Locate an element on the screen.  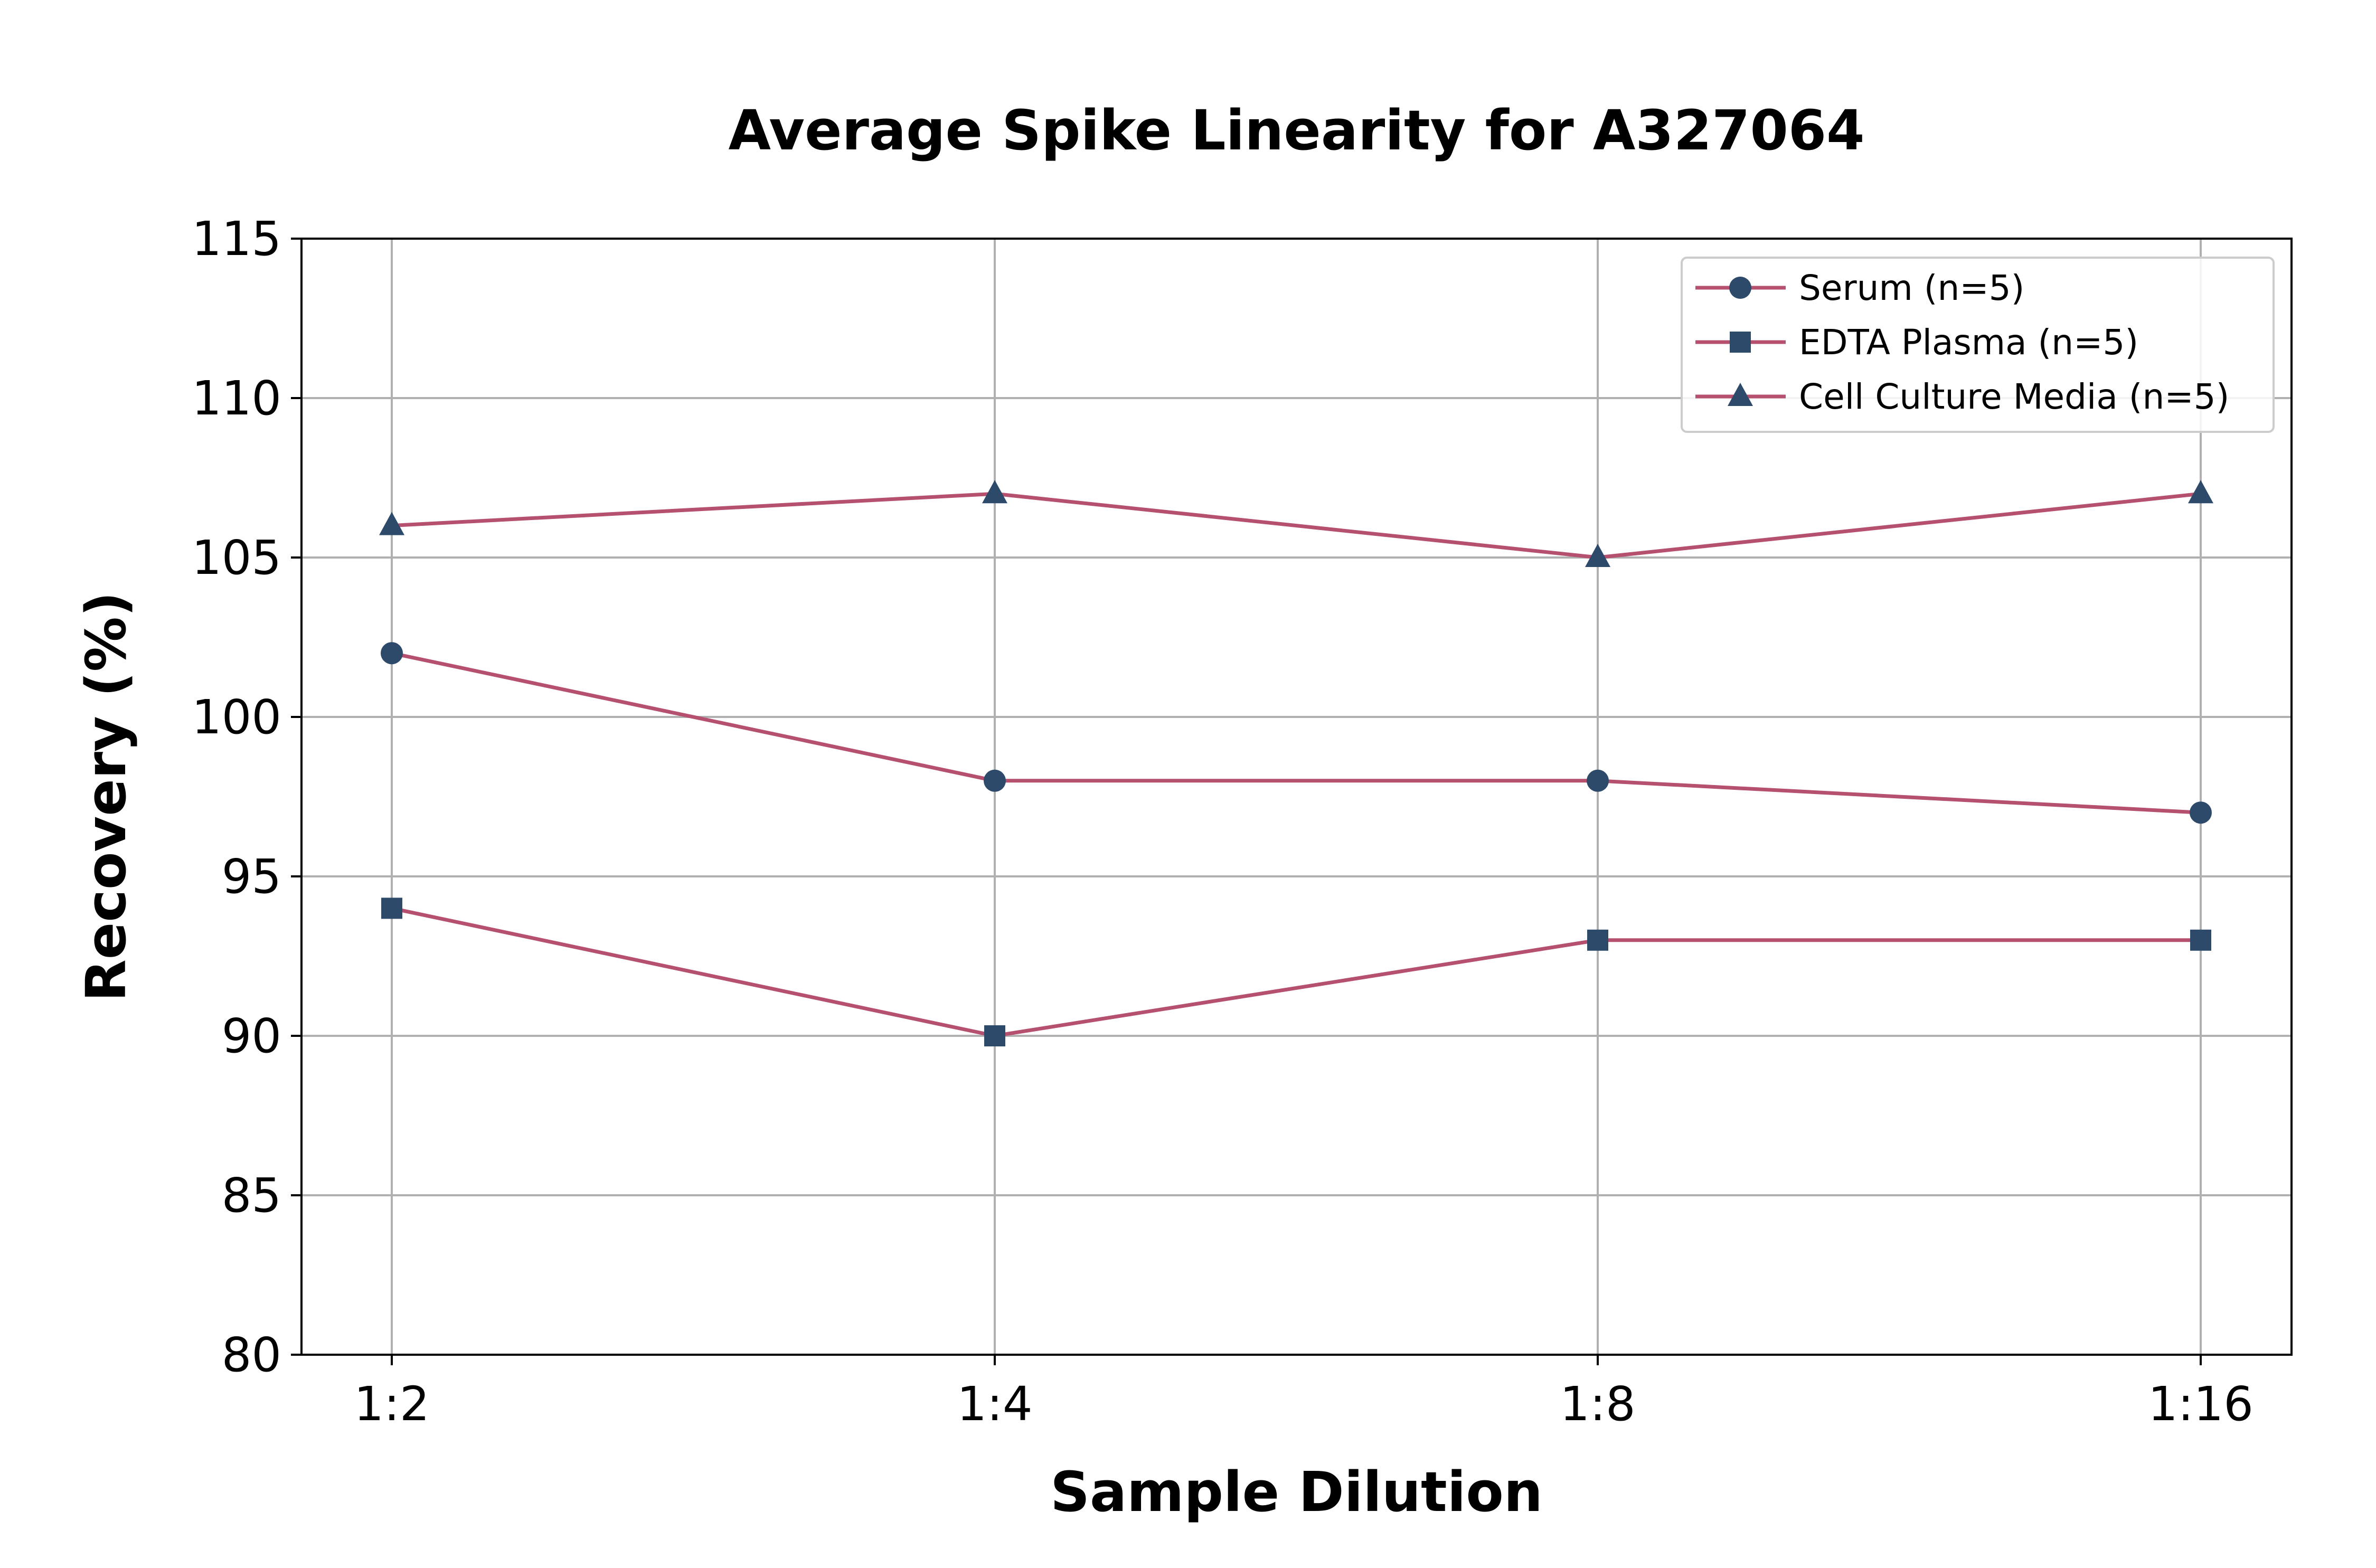
x-tick-label: 1:4 is located at coordinates (995, 1404).